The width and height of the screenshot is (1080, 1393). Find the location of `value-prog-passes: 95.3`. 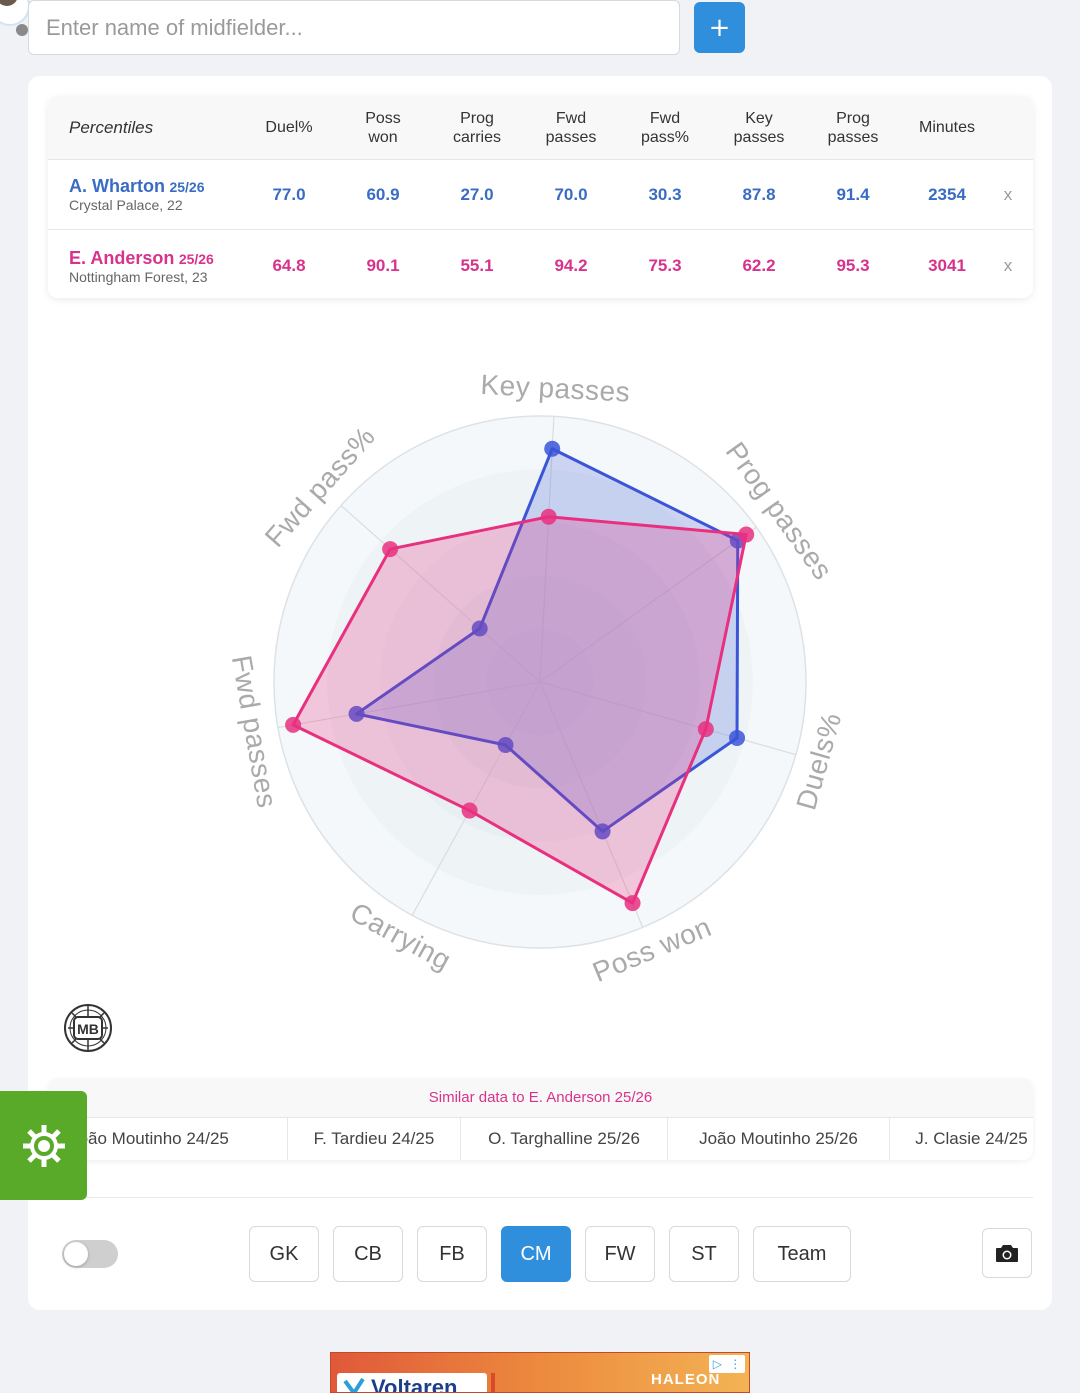

value-prog-passes: 95.3 is located at coordinates (853, 265).